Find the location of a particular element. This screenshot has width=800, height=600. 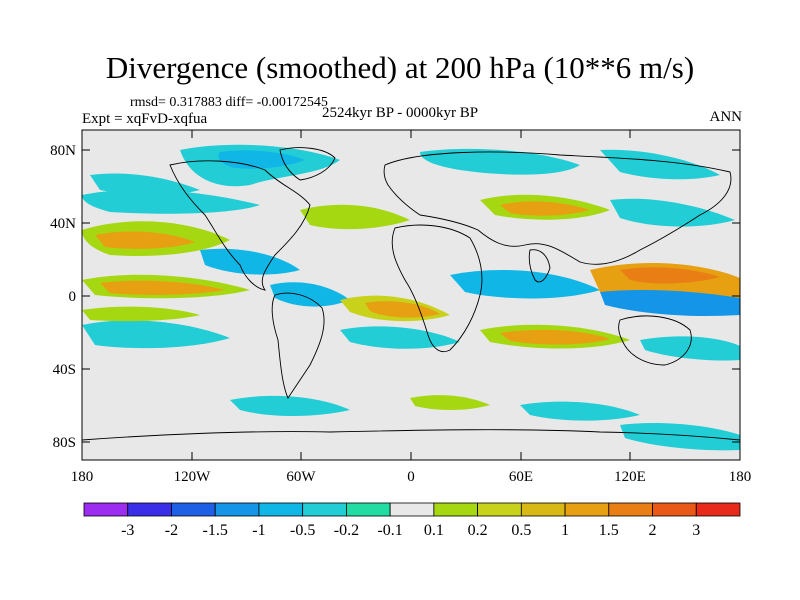

colorbar-label: -2 is located at coordinates (171, 530).